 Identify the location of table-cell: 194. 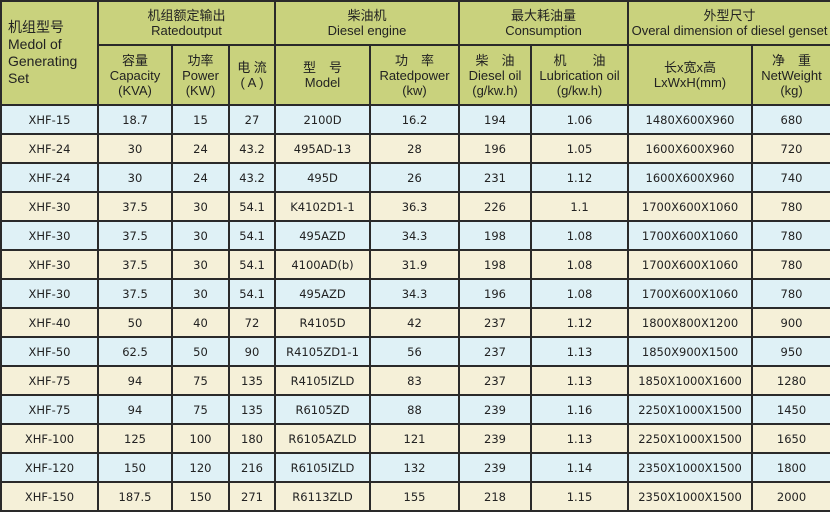
(495, 119).